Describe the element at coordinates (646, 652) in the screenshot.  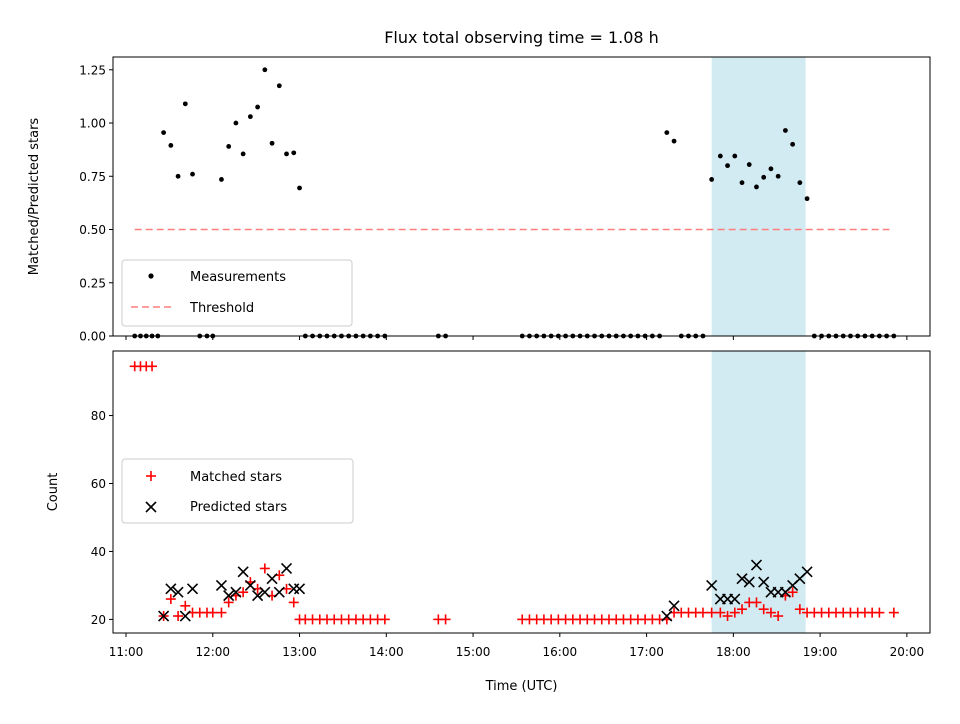
I see `bottom-x-tick-label: 17:00` at that location.